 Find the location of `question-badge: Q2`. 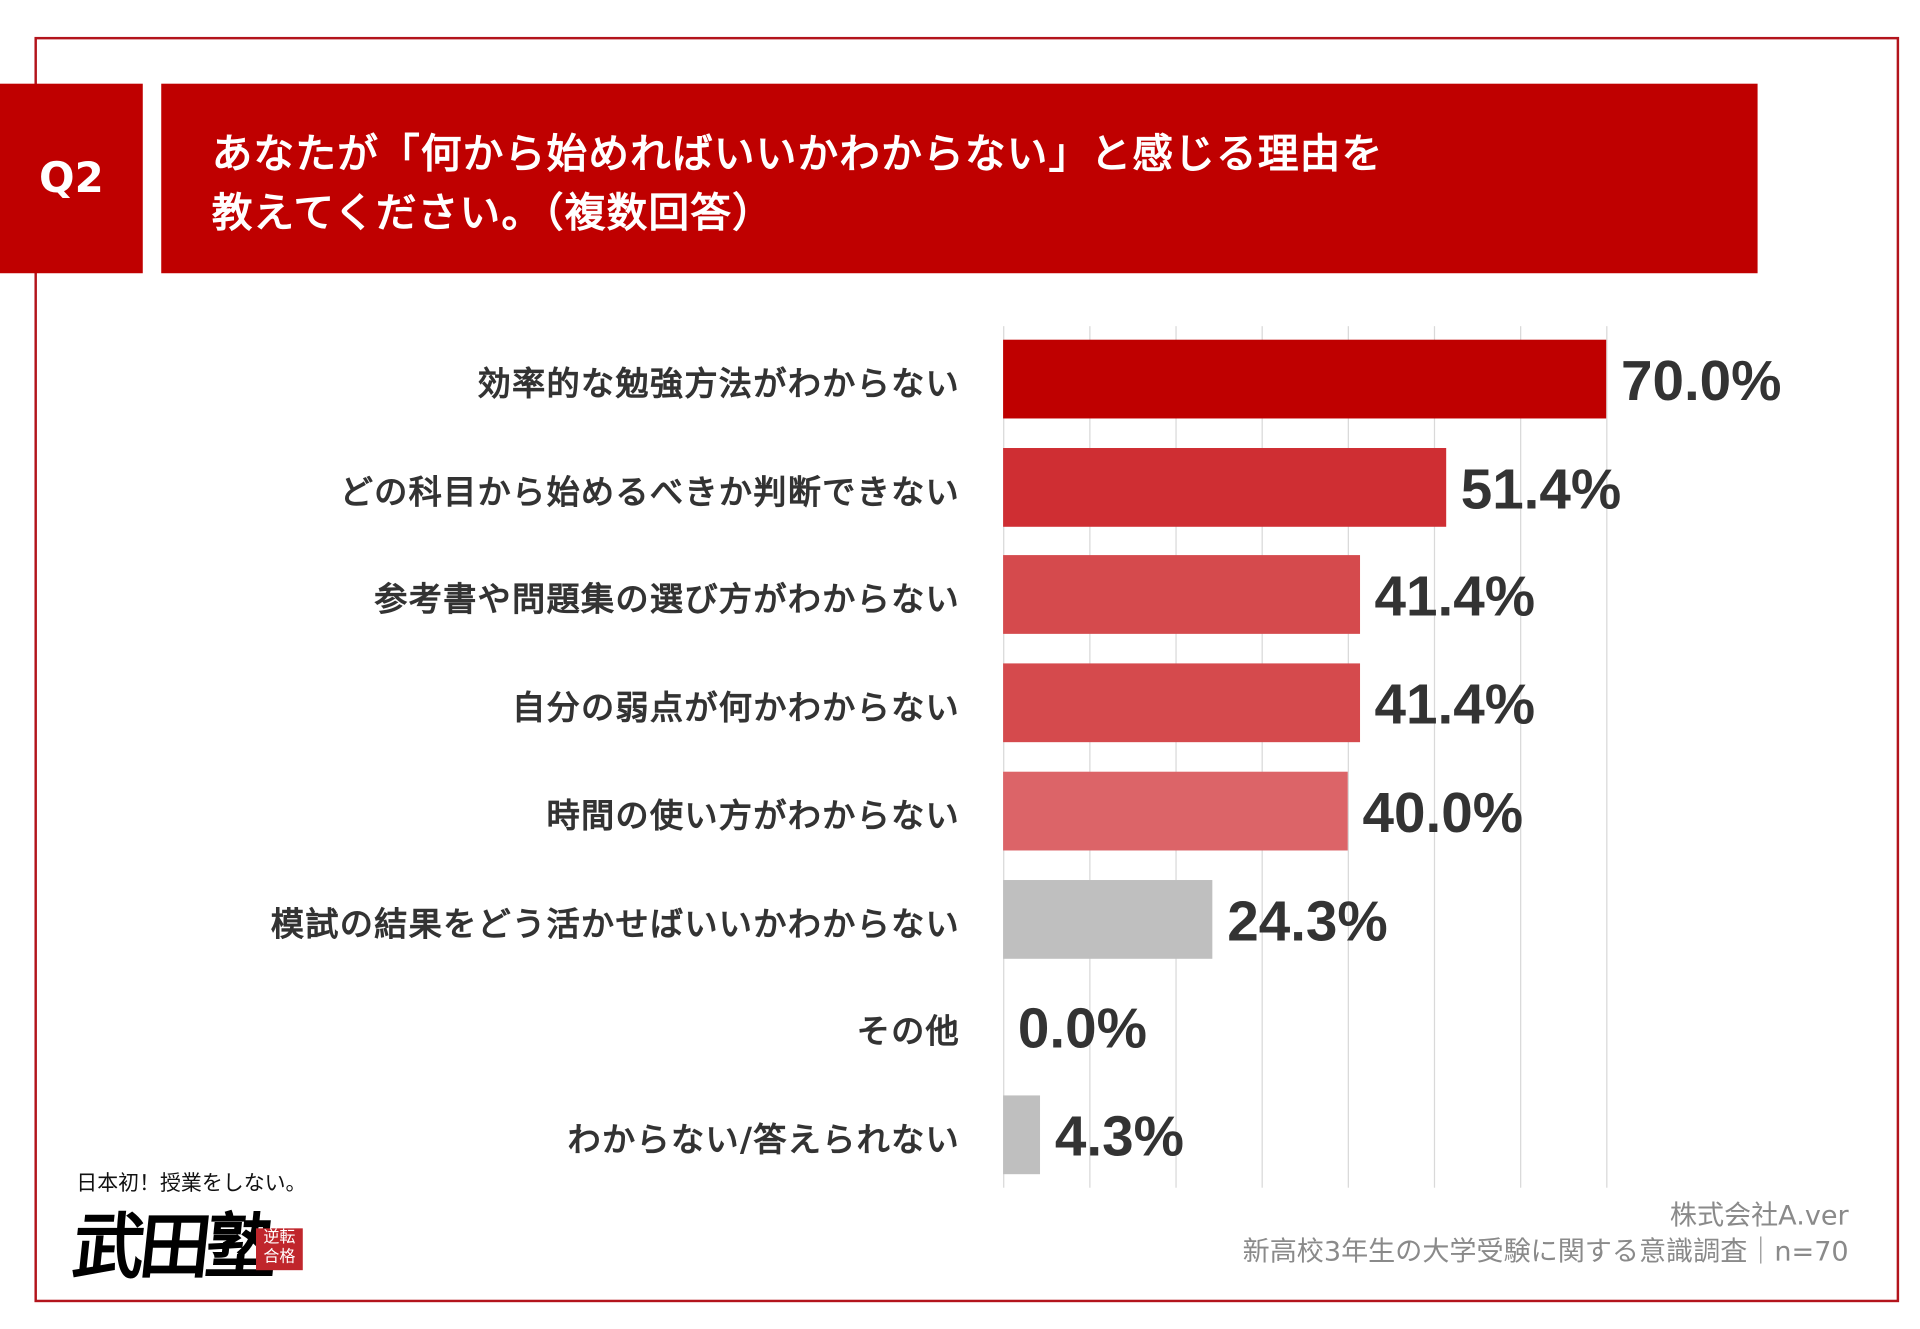

question-badge: Q2 is located at coordinates (71, 178).